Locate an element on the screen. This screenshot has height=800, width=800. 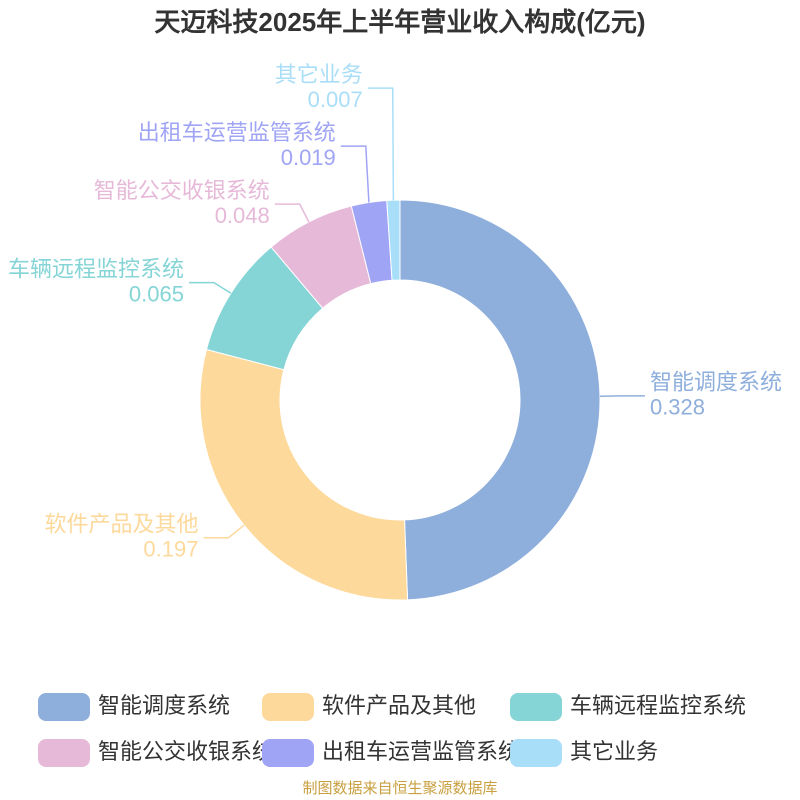
slice-label: 智能调度系统 is located at coordinates (716, 382).